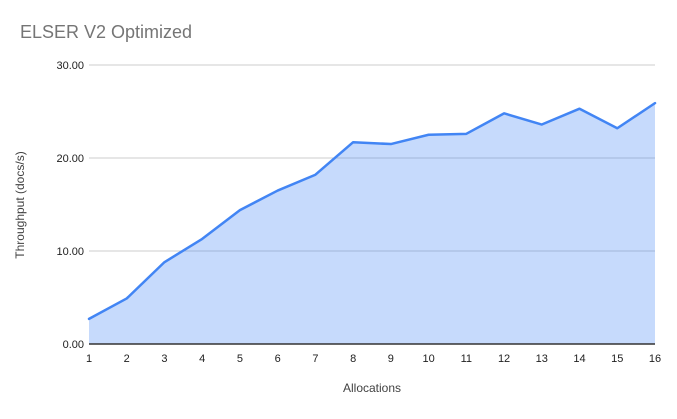 The height and width of the screenshot is (419, 677). What do you see at coordinates (353, 359) in the screenshot?
I see `x-tick-label: 8` at bounding box center [353, 359].